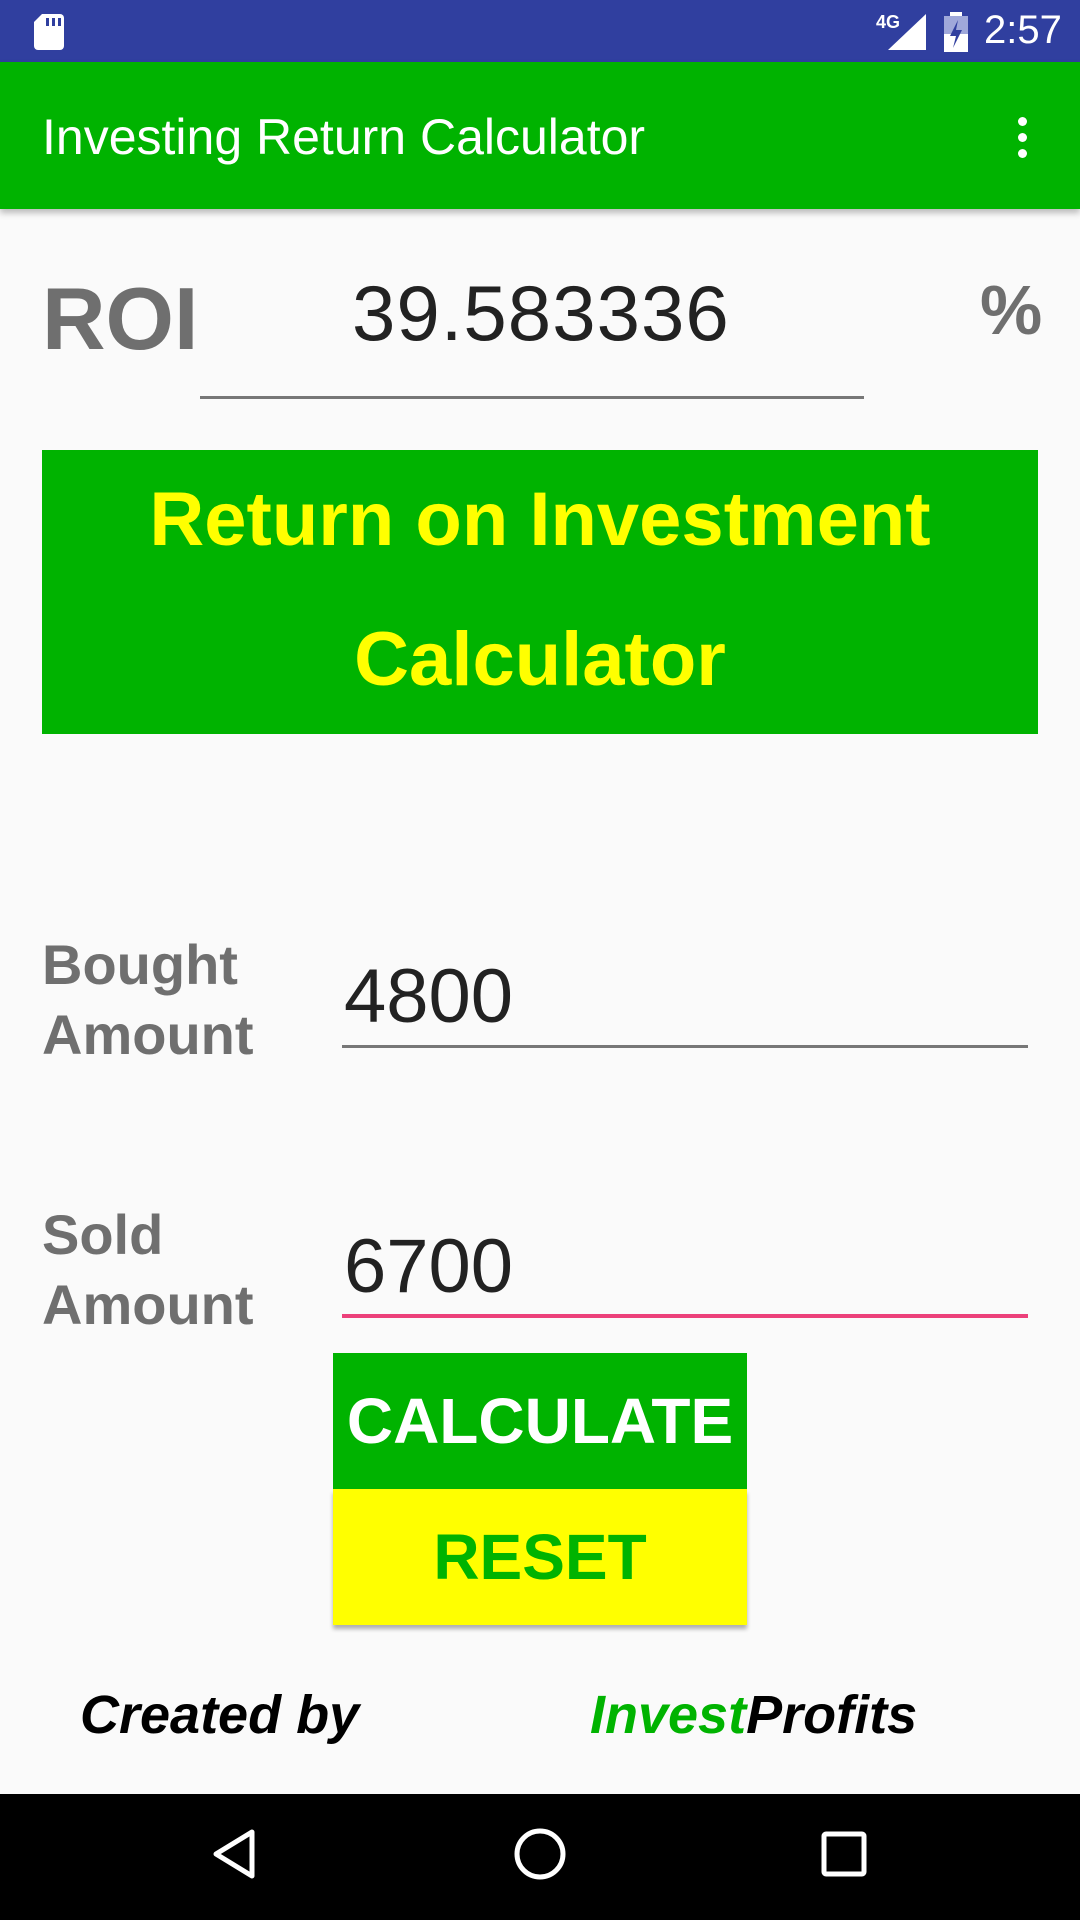 This screenshot has width=1080, height=1920. I want to click on recents-icon, so click(844, 1854).